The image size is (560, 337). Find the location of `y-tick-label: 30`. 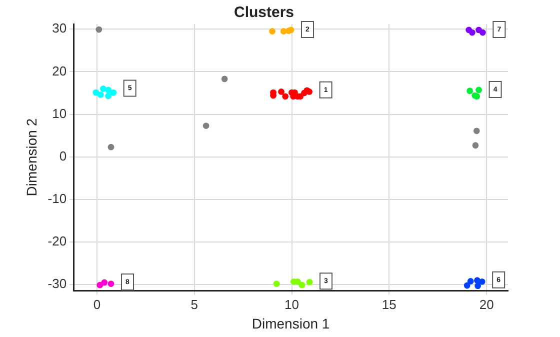

y-tick-label: 30 is located at coordinates (59, 28).